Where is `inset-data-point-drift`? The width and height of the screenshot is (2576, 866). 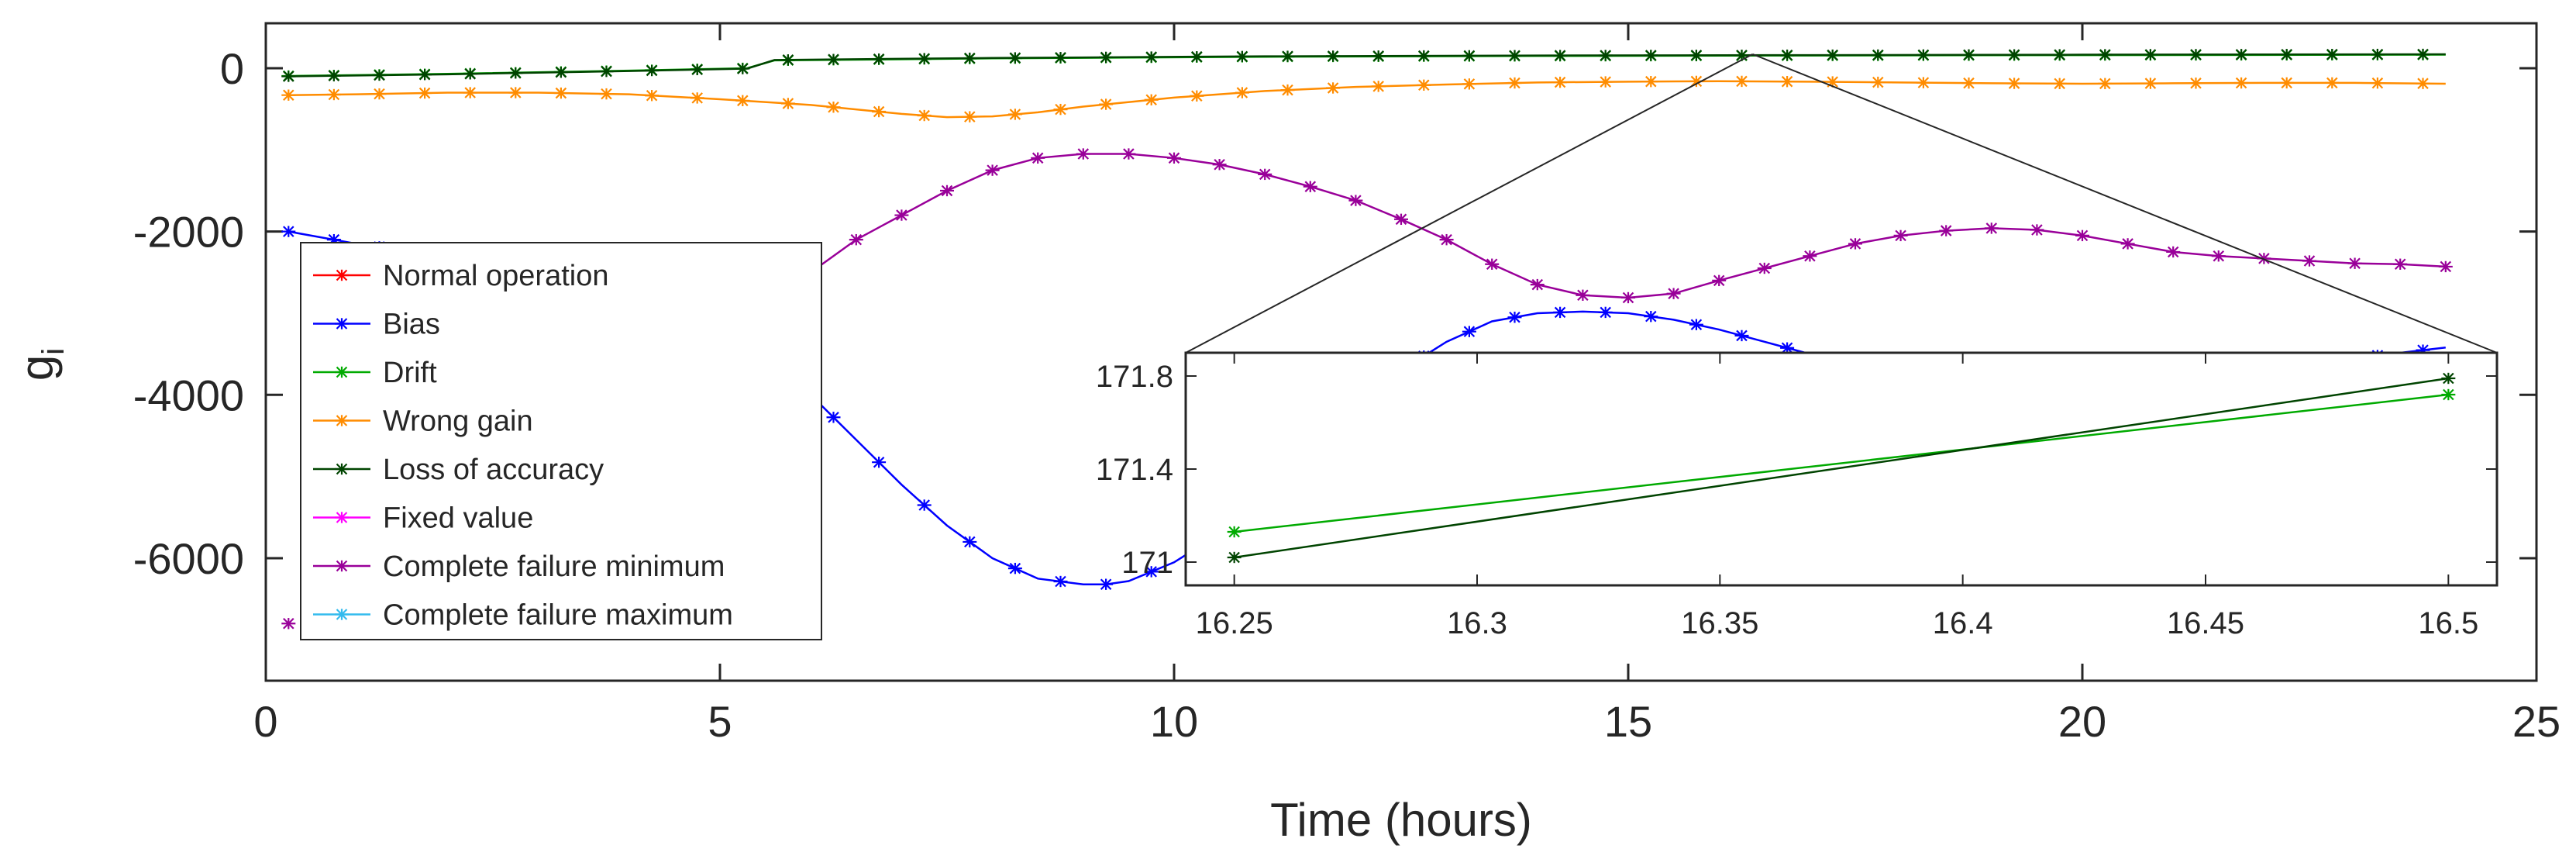 inset-data-point-drift is located at coordinates (1234, 532).